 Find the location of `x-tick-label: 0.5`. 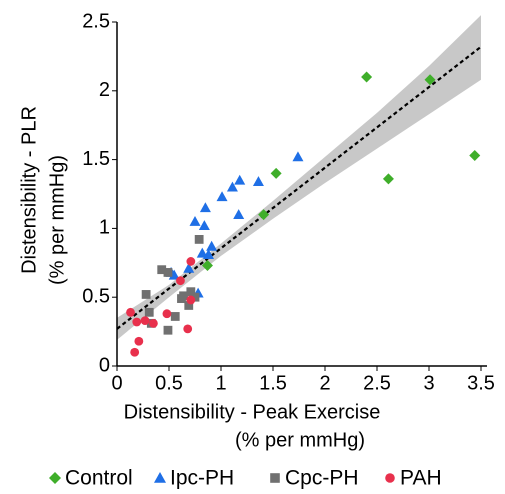

x-tick-label: 0.5 is located at coordinates (169, 383).